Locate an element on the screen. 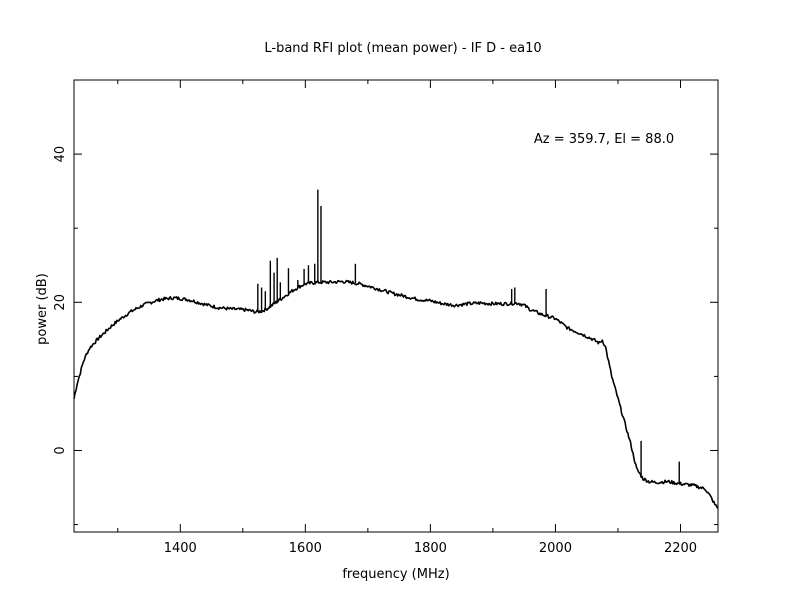 This screenshot has height=612, width=792. x-tick-label: 1400 is located at coordinates (180, 548).